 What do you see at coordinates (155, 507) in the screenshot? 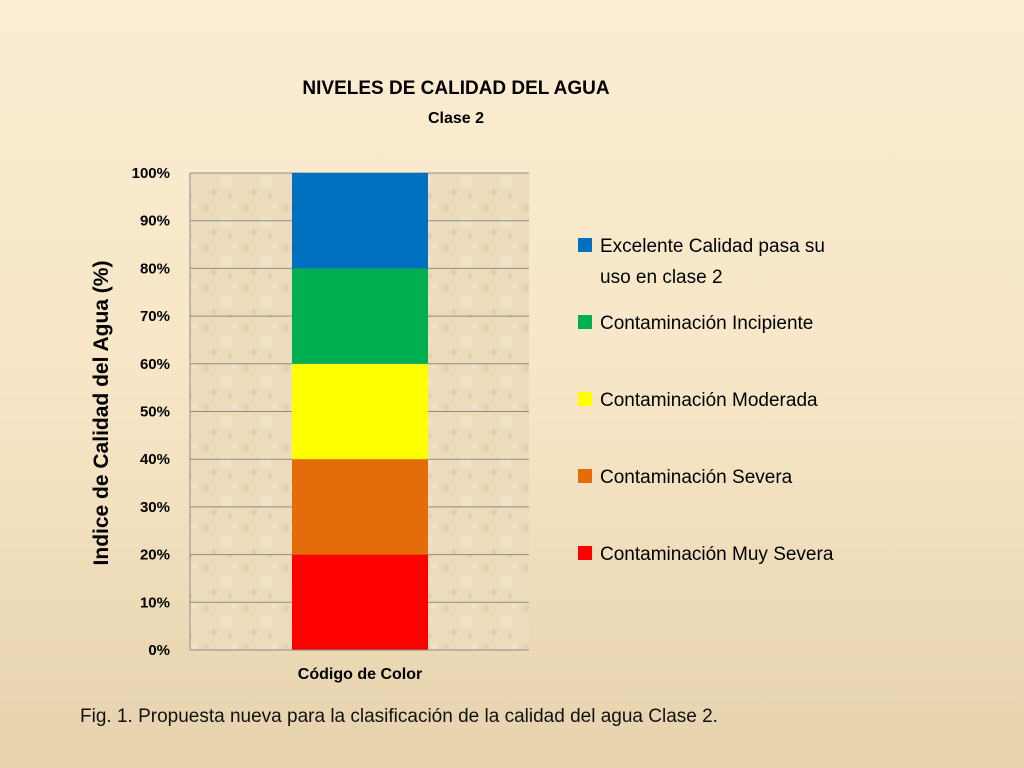
I see `y-tick-label: 30%` at bounding box center [155, 507].